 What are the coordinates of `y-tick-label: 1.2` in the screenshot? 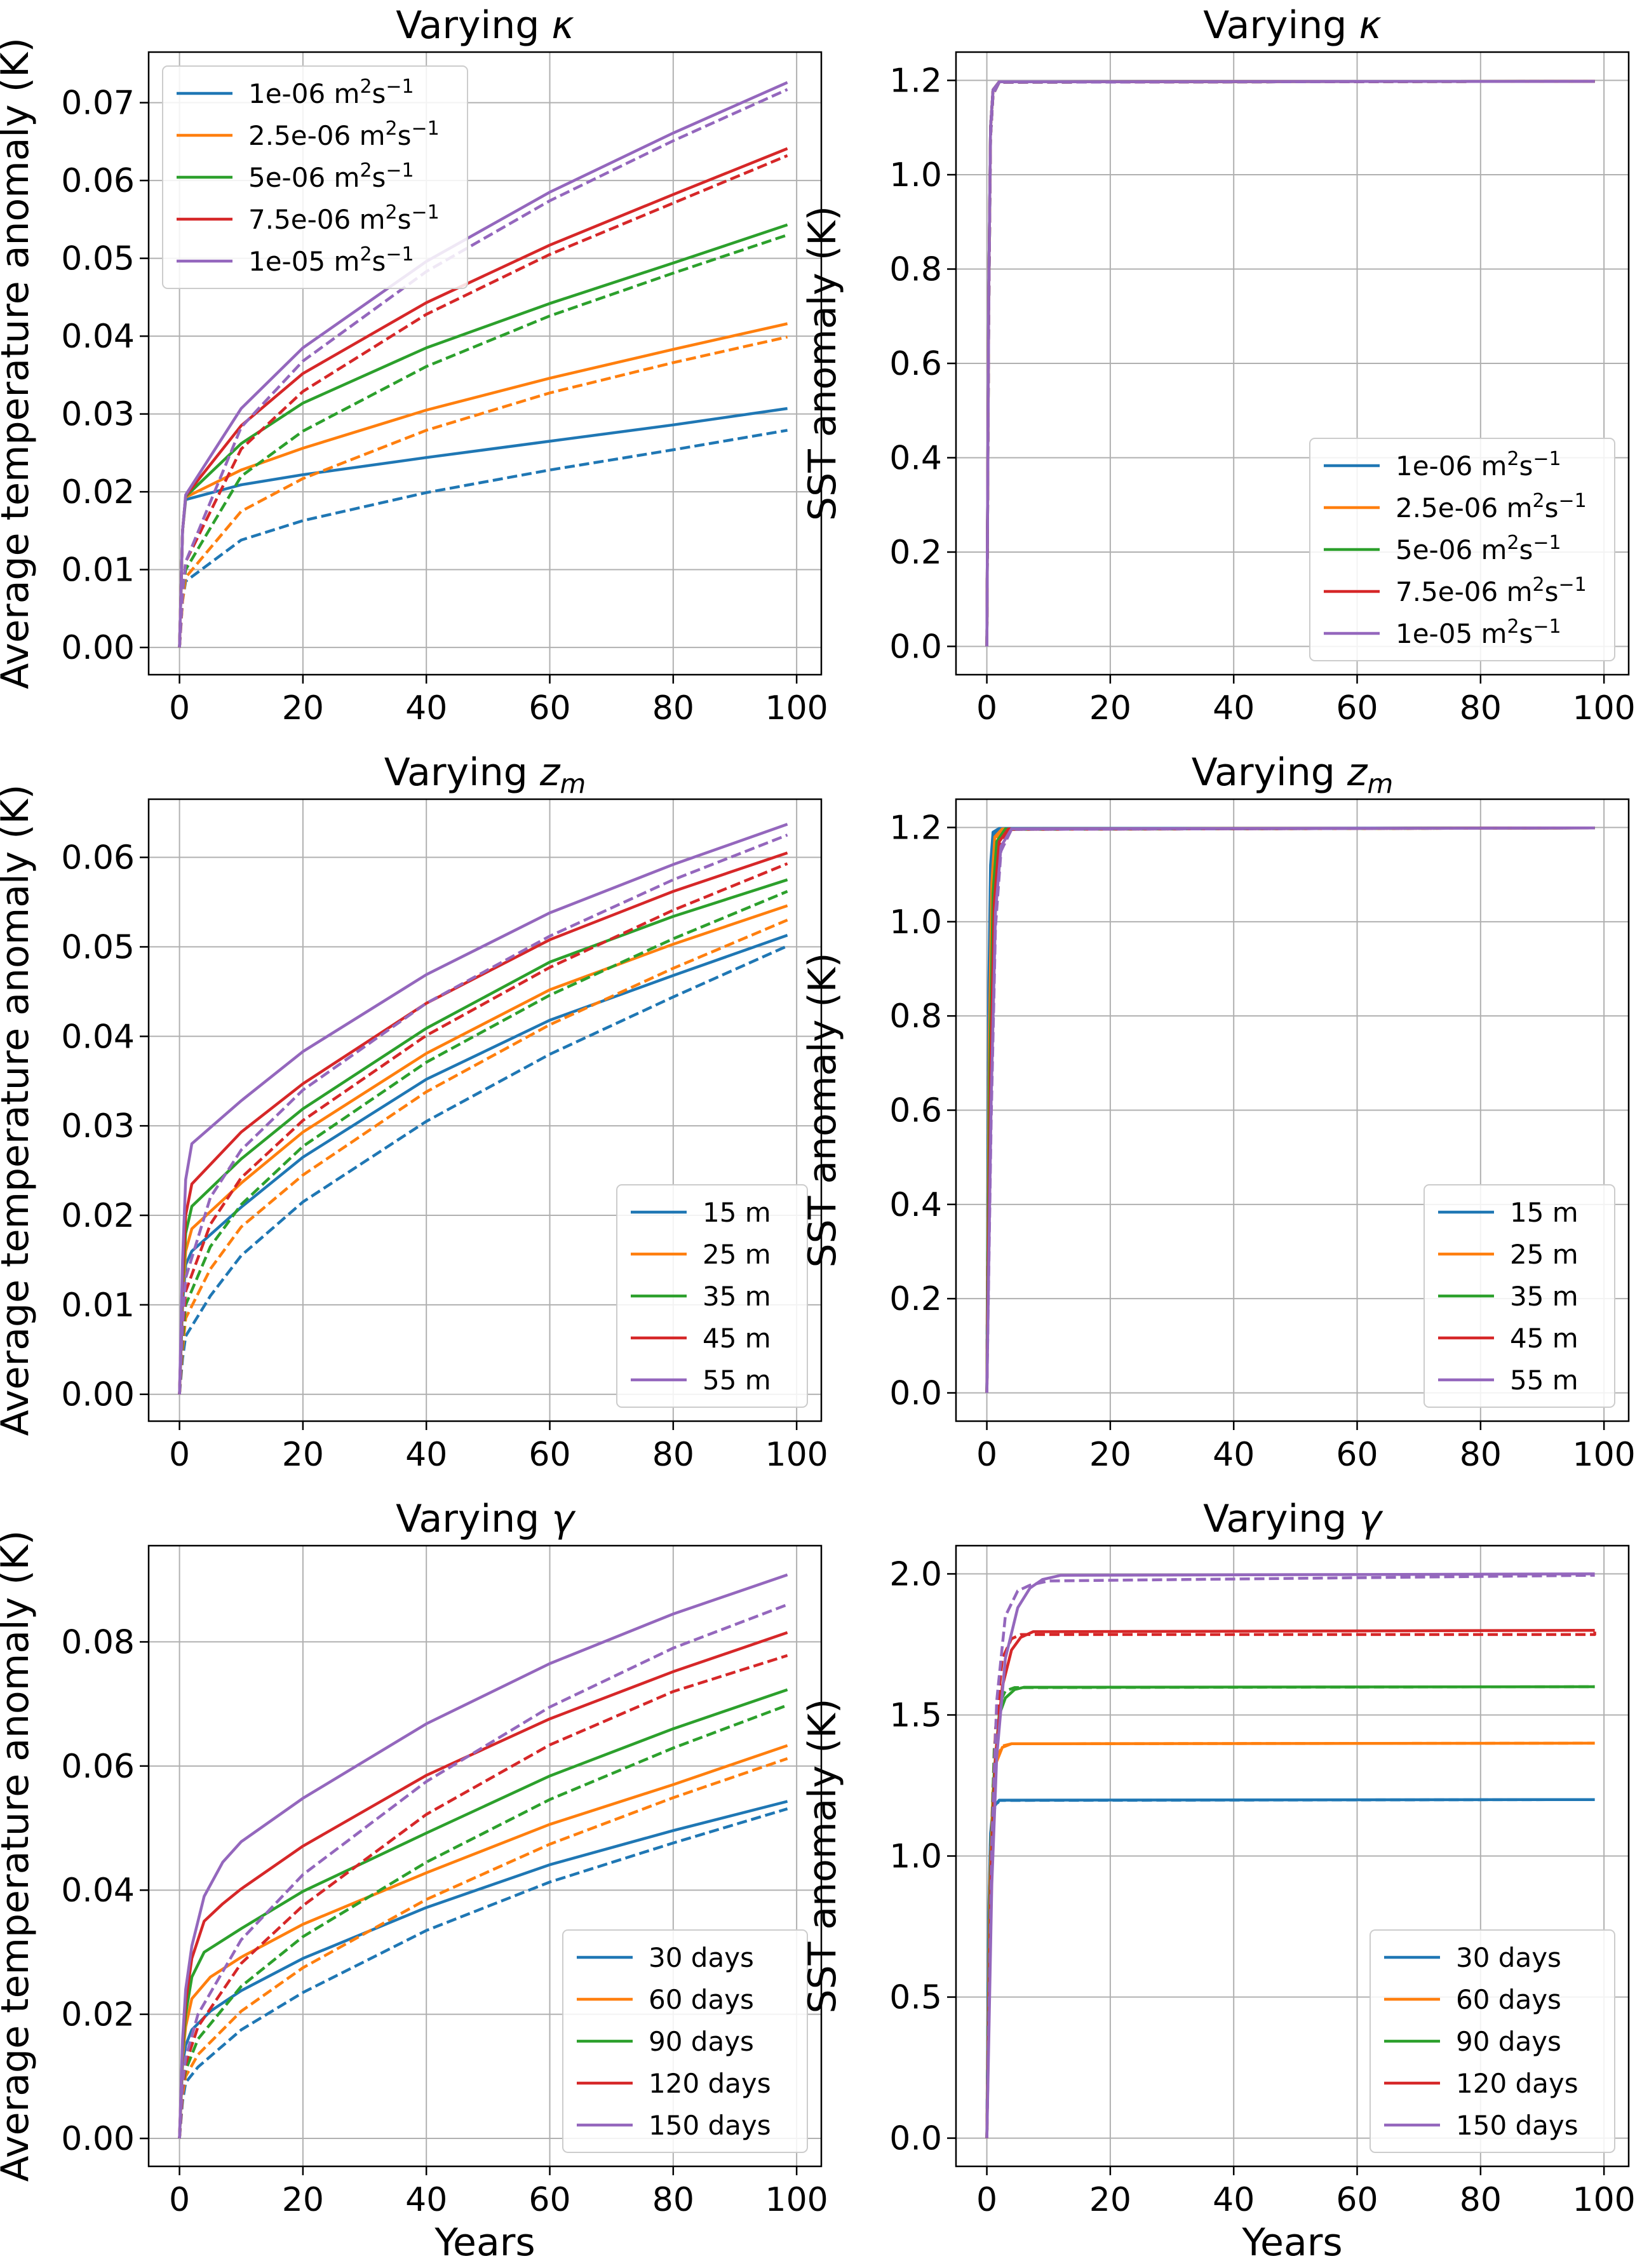 It's located at (915, 828).